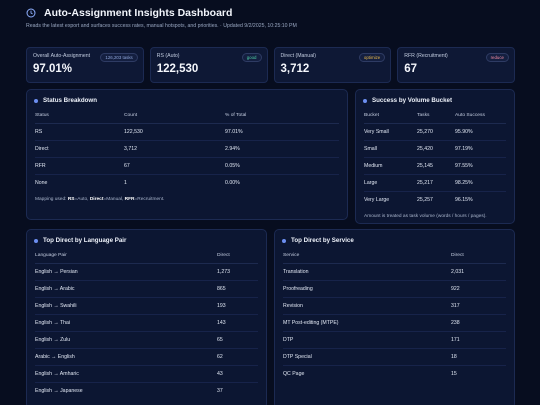 This screenshot has width=540, height=405. Describe the element at coordinates (295, 69) in the screenshot. I see `kpi-value: 3,712` at that location.